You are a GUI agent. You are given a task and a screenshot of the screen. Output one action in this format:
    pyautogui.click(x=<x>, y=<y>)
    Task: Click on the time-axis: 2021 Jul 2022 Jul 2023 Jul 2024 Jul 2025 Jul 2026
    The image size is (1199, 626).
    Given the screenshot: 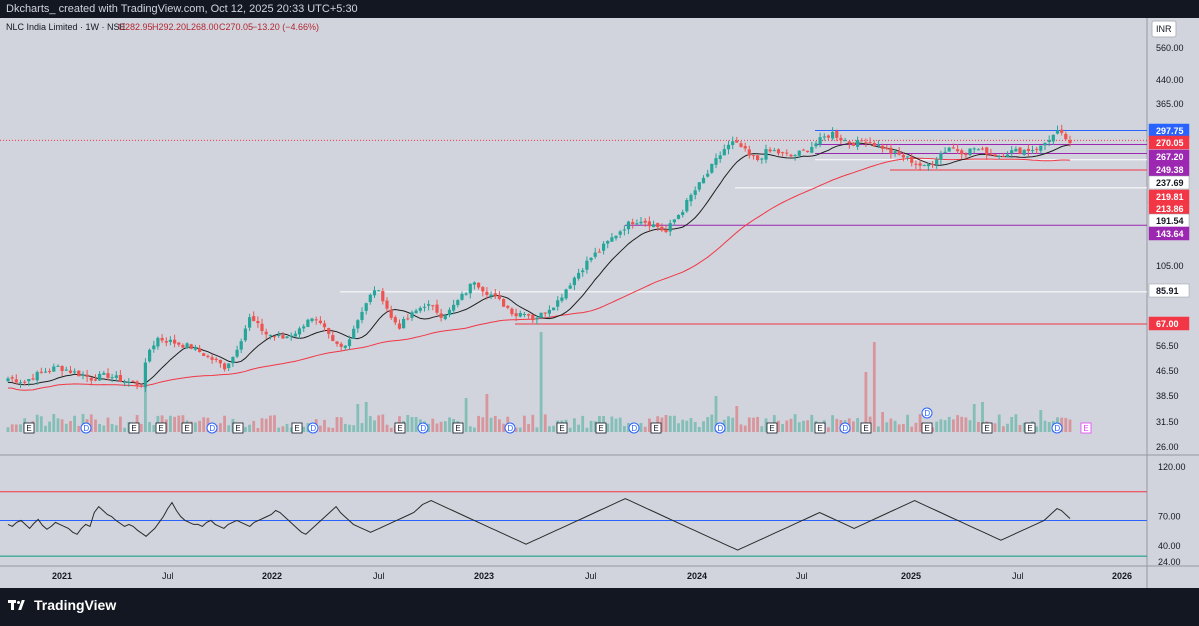 What is the action you would take?
    pyautogui.click(x=592, y=576)
    